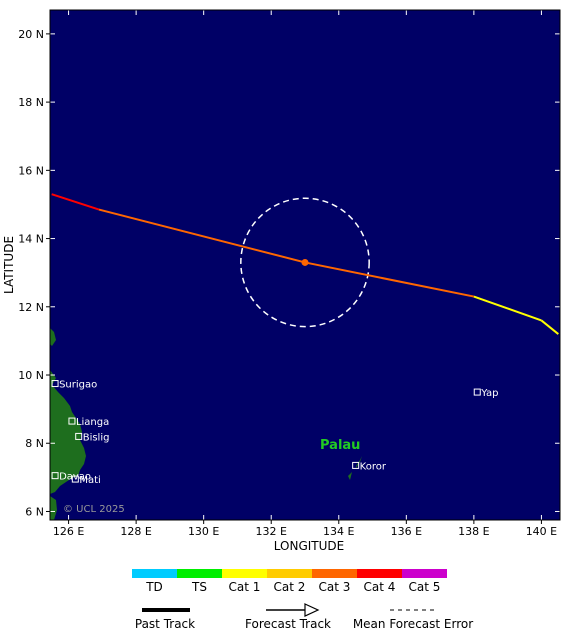 The height and width of the screenshot is (639, 580). What do you see at coordinates (406, 531) in the screenshot?
I see `lon-tick-label: 136 E` at bounding box center [406, 531].